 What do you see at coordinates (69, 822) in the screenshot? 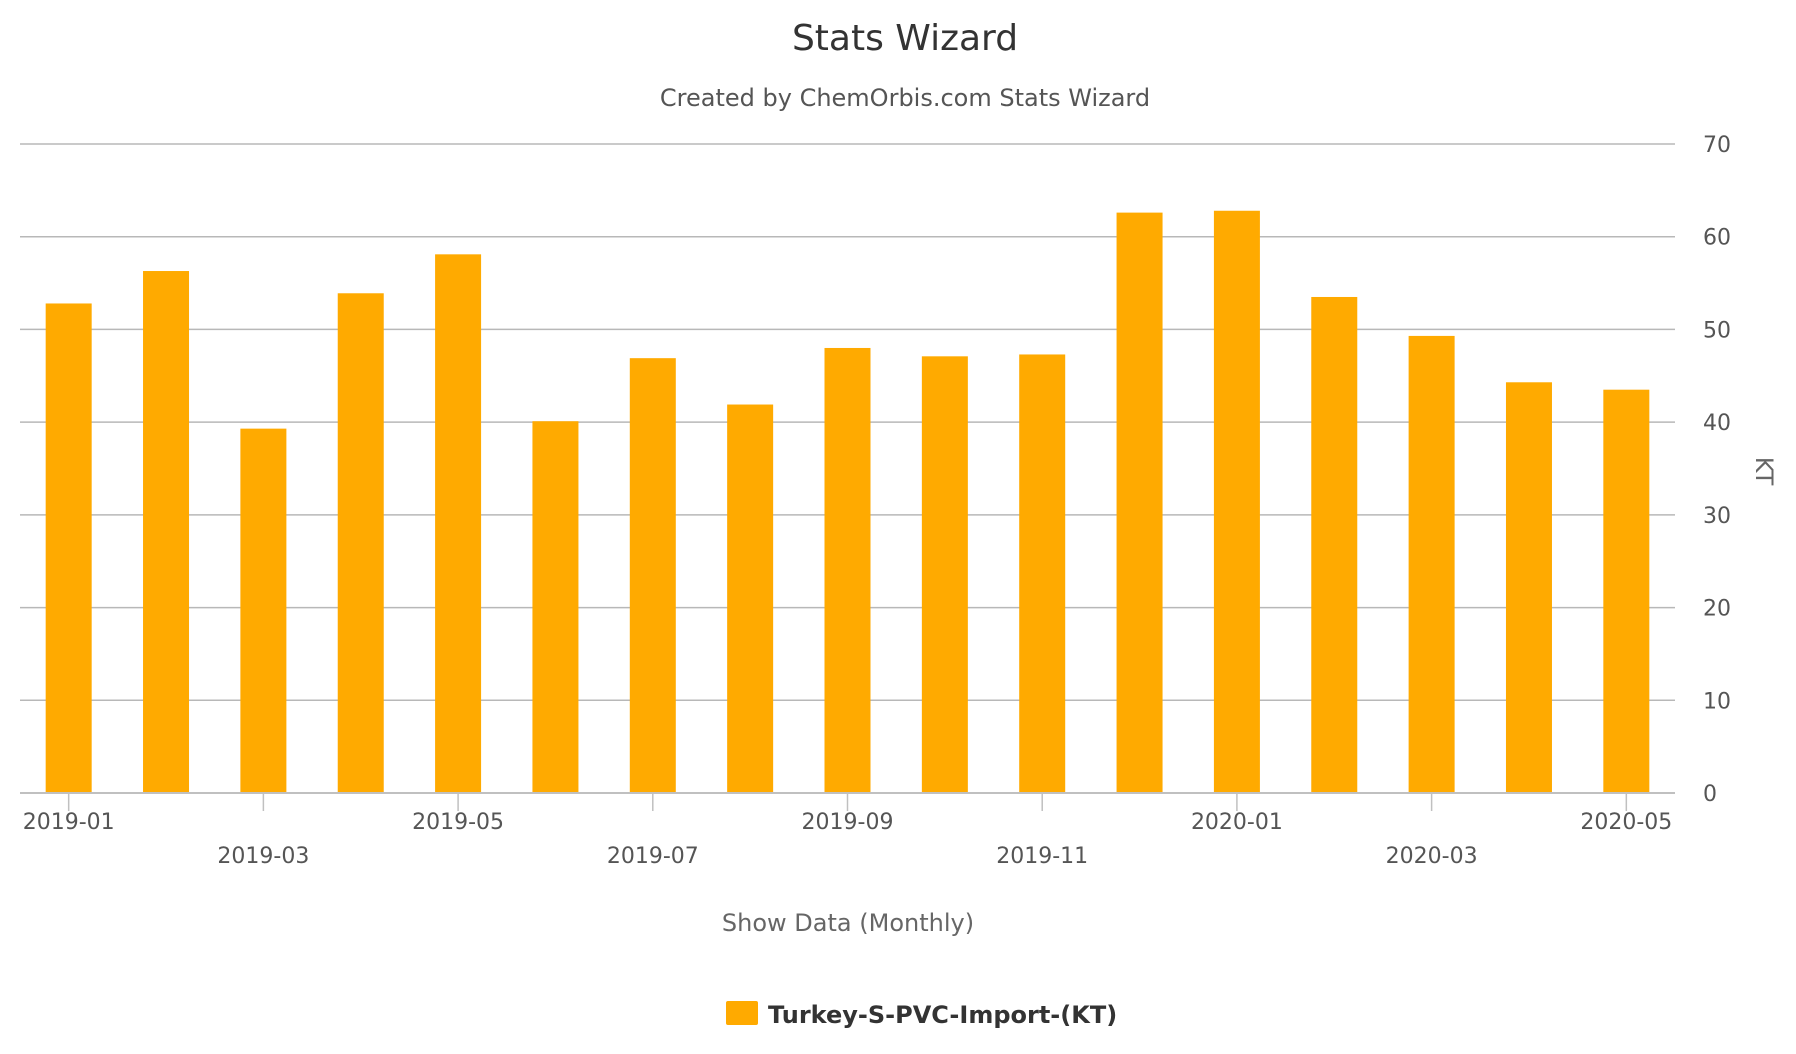
I see `x-tick-label: 2019-01` at bounding box center [69, 822].